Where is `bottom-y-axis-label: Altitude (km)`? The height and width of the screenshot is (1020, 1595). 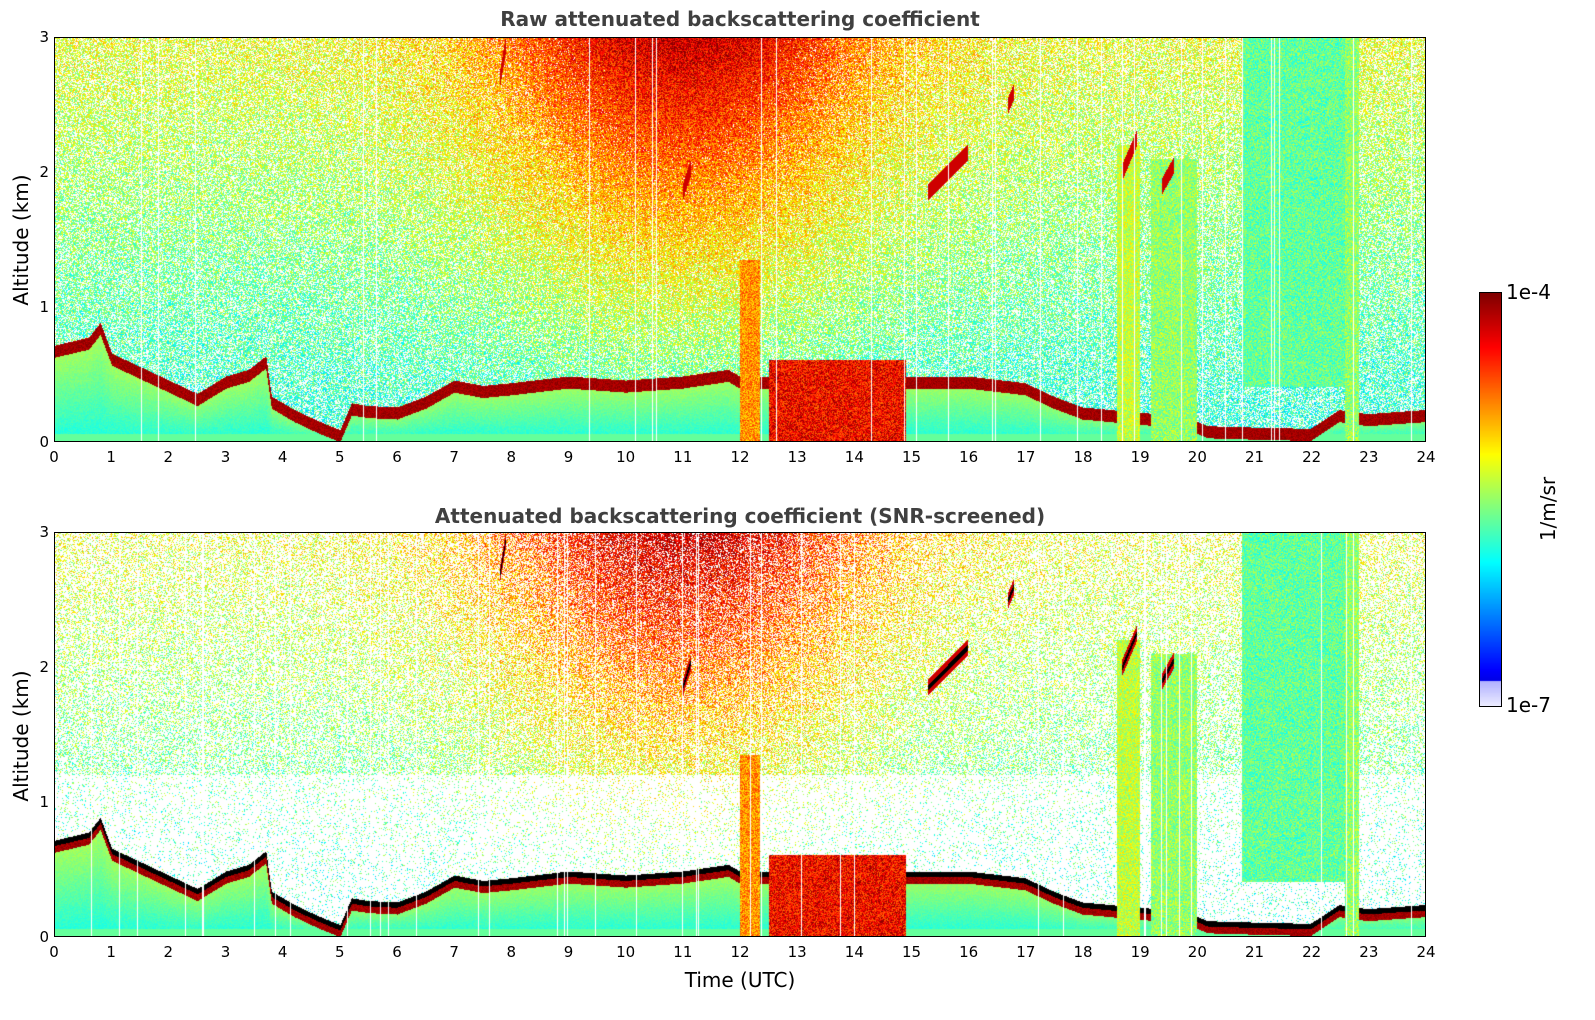 bottom-y-axis-label: Altitude (km) is located at coordinates (21, 736).